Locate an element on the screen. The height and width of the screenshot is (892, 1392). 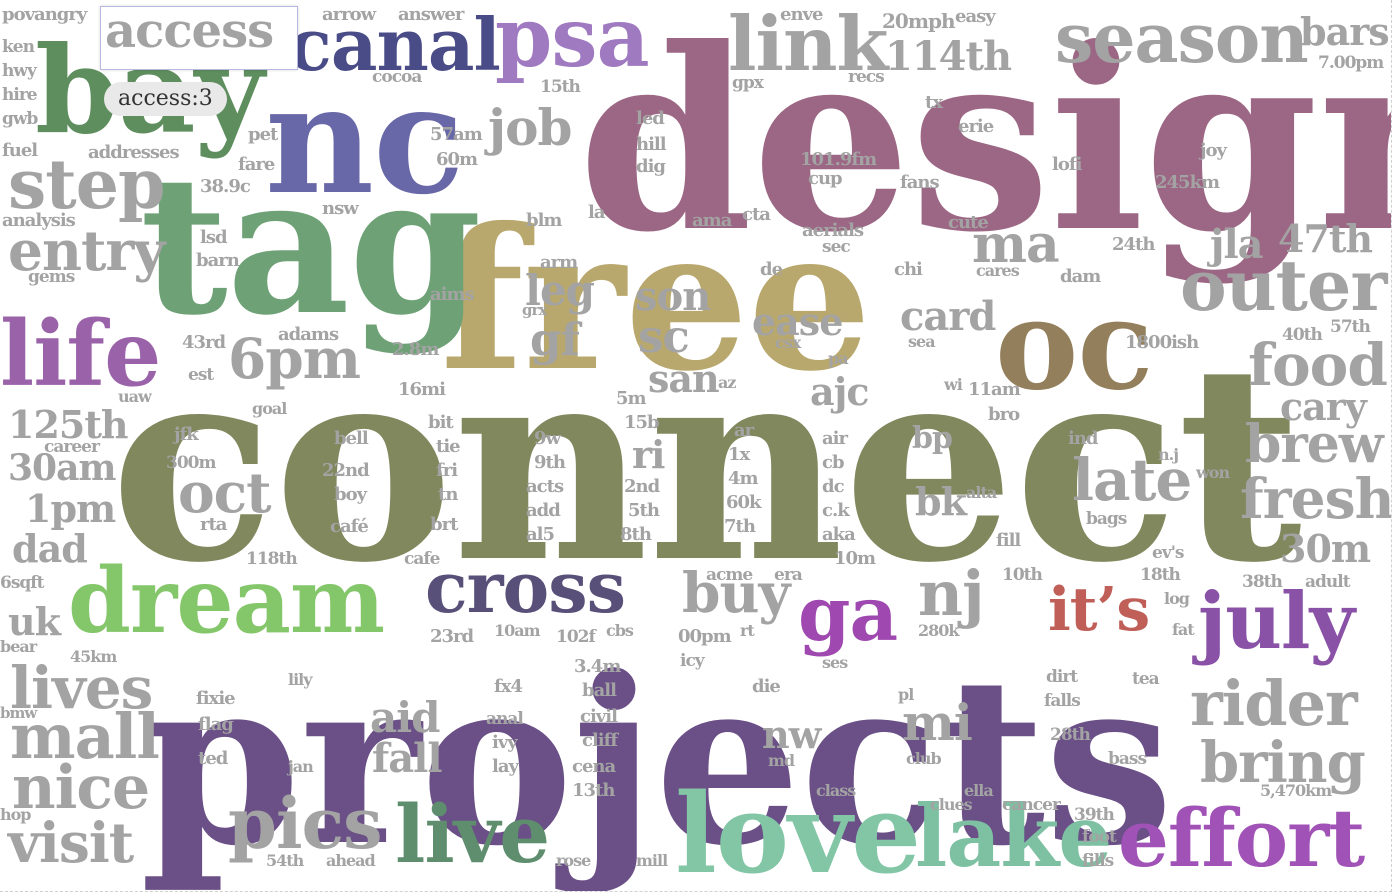
word-222: bmw is located at coordinates (19, 713).